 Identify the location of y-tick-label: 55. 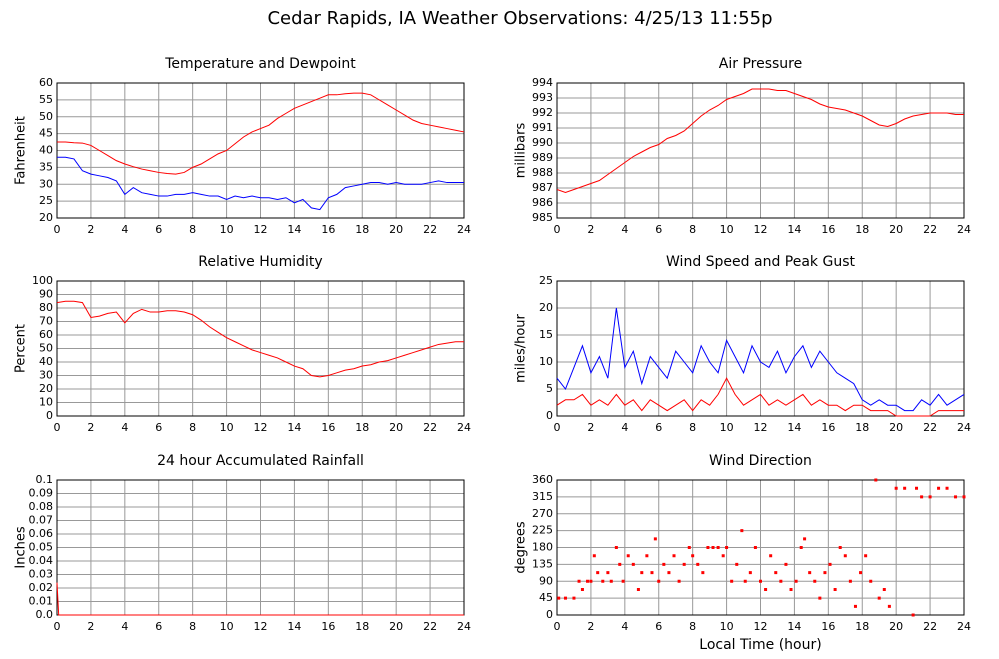
(46, 99).